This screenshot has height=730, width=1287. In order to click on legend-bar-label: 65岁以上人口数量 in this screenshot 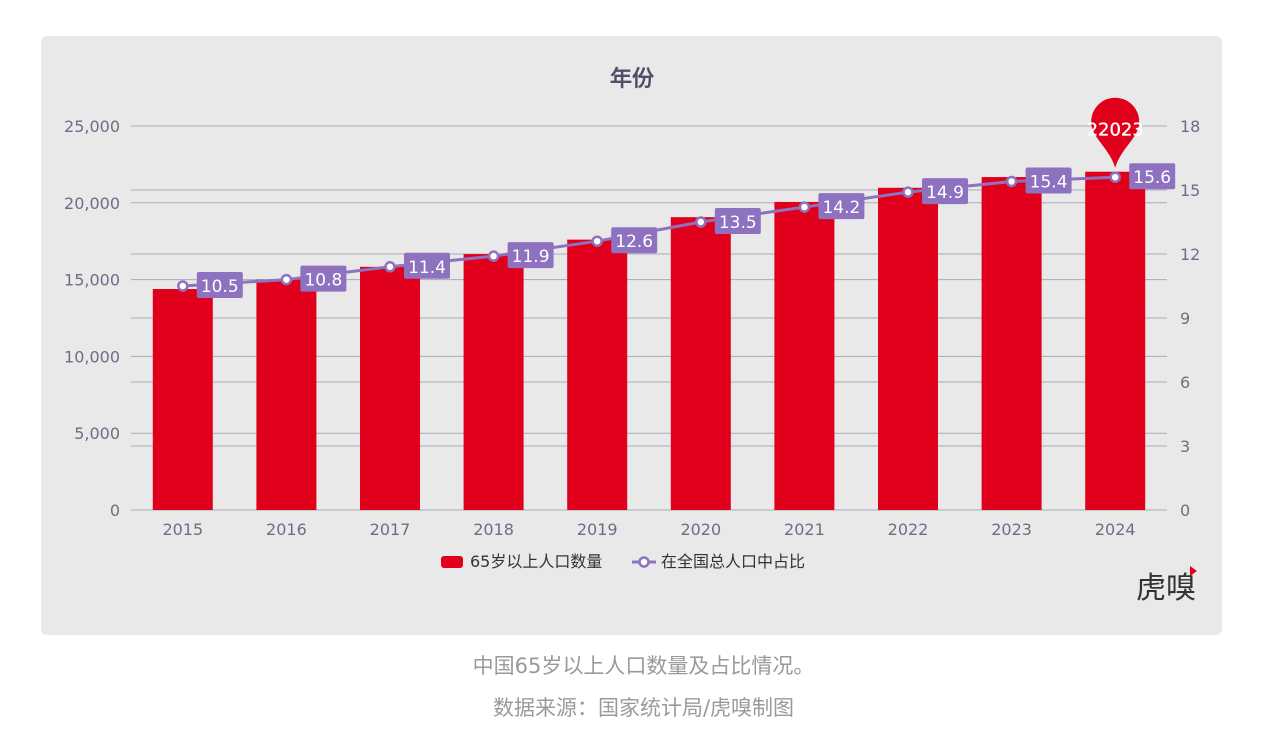, I will do `click(536, 561)`.